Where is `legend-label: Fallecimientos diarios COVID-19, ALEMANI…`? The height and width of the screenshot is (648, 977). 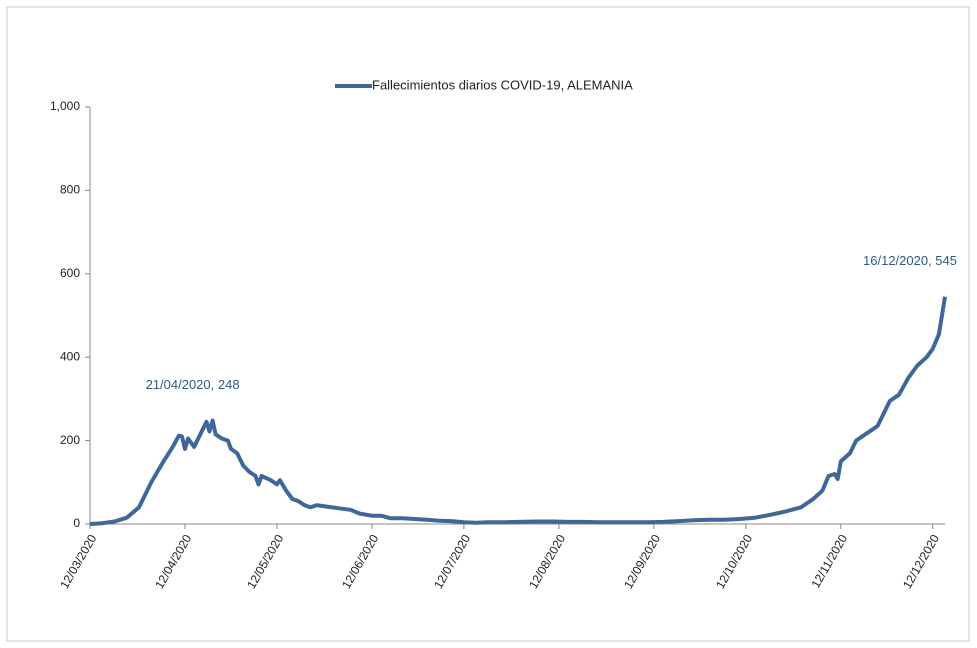
legend-label: Fallecimientos diarios COVID-19, ALEMANI… is located at coordinates (502, 84).